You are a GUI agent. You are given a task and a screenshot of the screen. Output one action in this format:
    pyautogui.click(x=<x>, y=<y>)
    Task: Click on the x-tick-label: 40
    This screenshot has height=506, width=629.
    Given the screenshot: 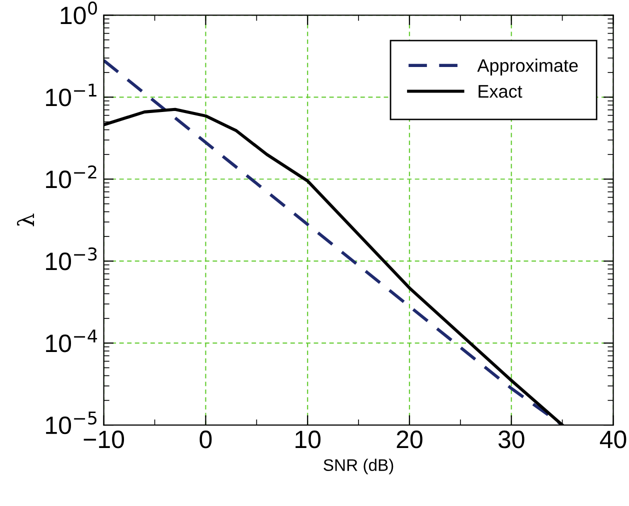 What is the action you would take?
    pyautogui.click(x=613, y=439)
    